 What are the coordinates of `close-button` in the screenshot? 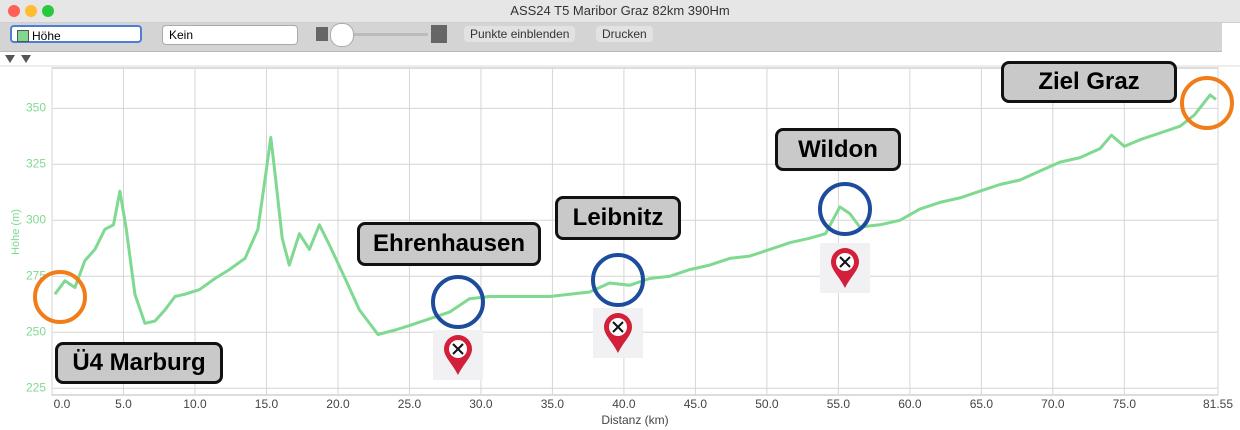 It's located at (14, 11).